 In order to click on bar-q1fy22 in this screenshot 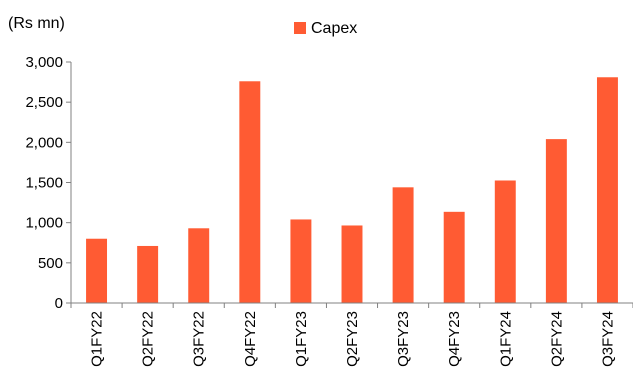, I will do `click(97, 270)`.